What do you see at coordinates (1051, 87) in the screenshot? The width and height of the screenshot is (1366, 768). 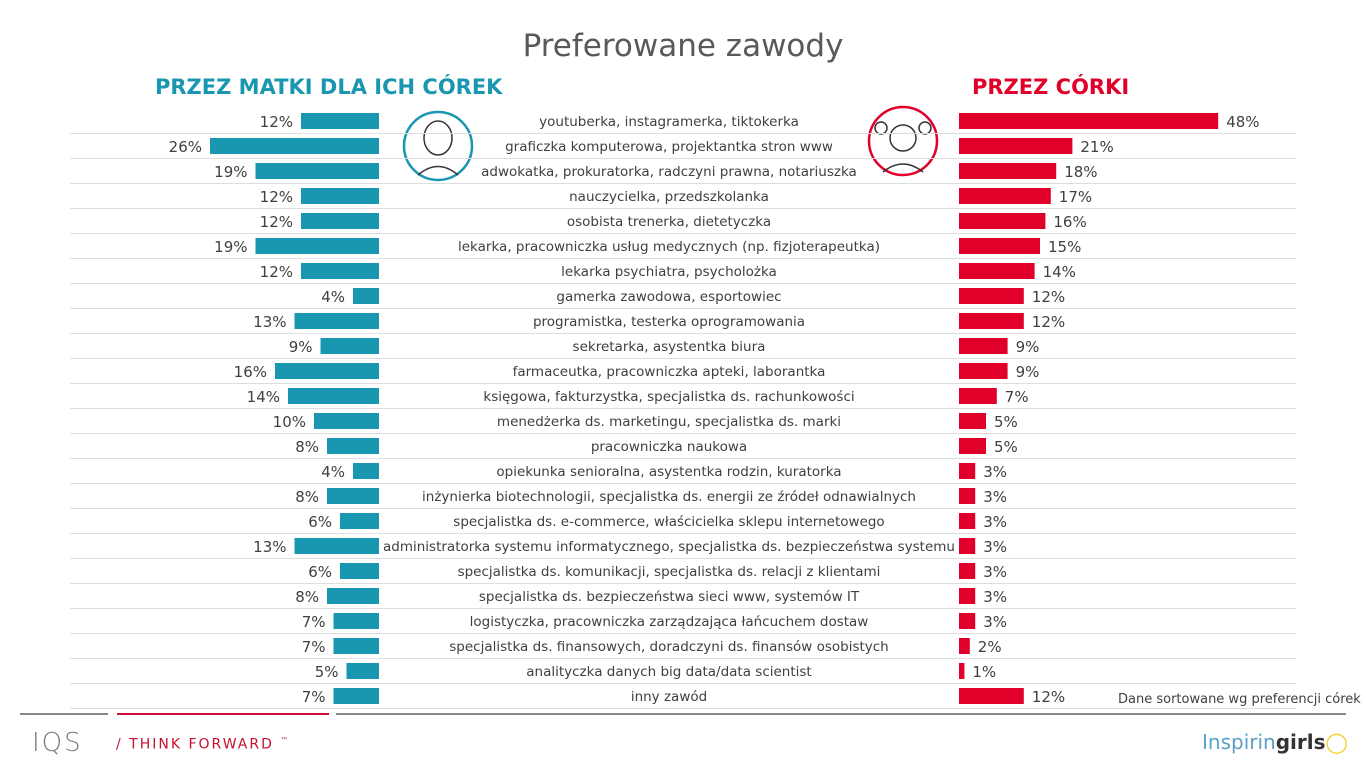 I see `legend-daughters: PRZEZ CÓRKI` at bounding box center [1051, 87].